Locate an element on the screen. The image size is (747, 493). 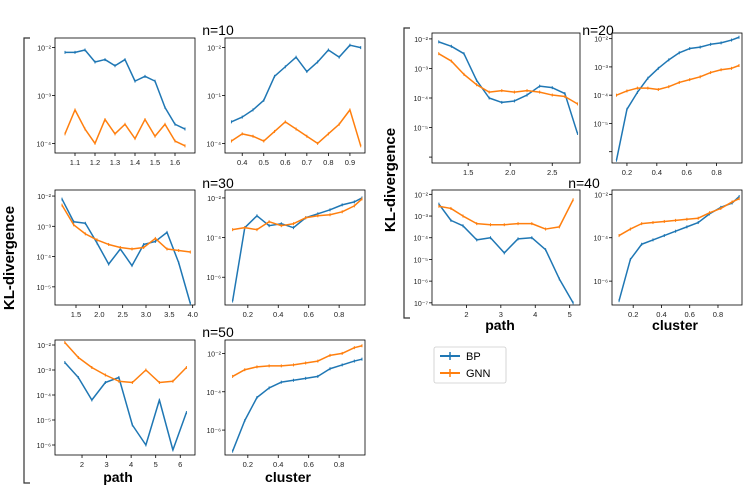
plot-panel-0: 1.1 1.2 1.3 1.4 1.5 1.6 10⁻⁴ 10⁻³ 10⁻² is located at coordinates (116, 102).